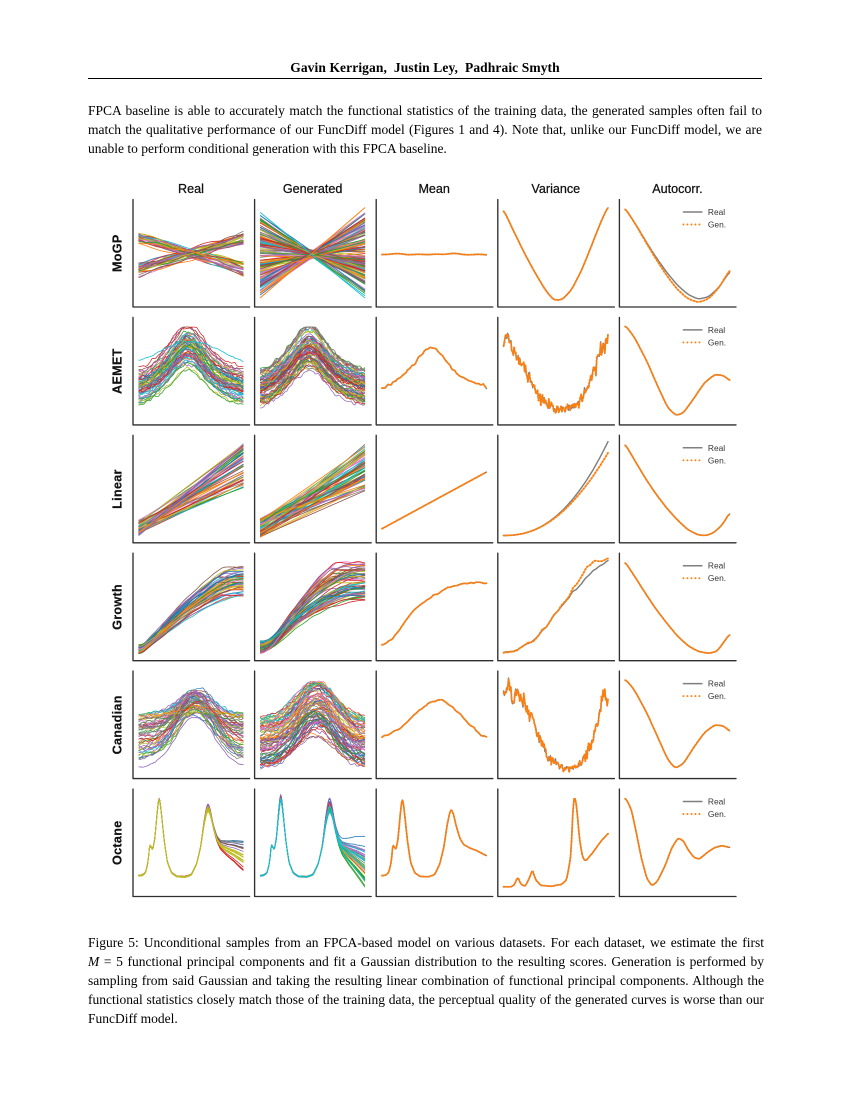  What do you see at coordinates (118, 371) in the screenshot?
I see `svg-text: AEMET` at bounding box center [118, 371].